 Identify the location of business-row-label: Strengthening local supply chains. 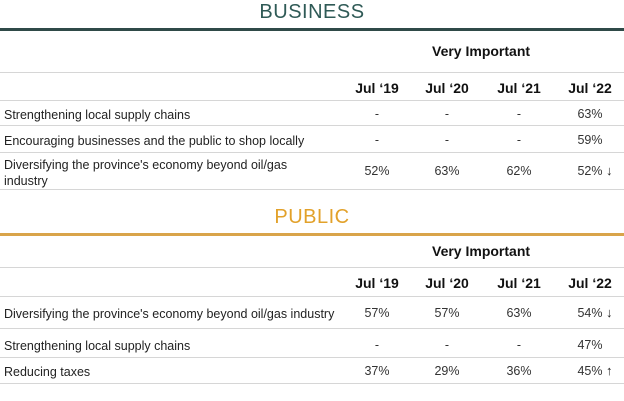
(97, 115).